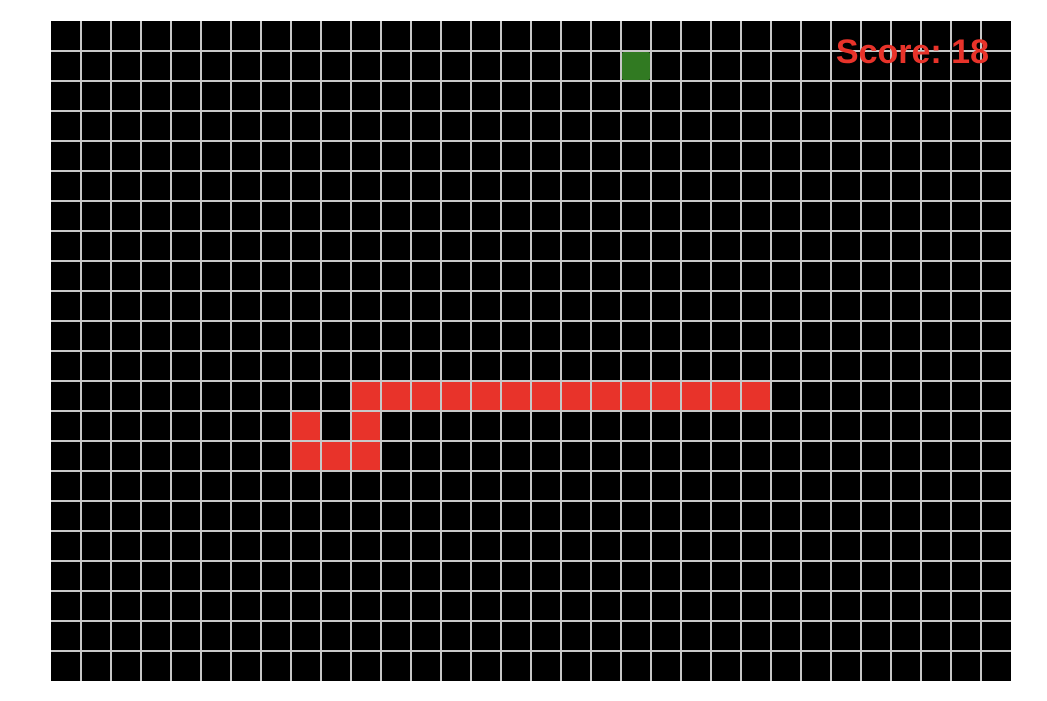  Describe the element at coordinates (756, 396) in the screenshot. I see `snake-head` at that location.